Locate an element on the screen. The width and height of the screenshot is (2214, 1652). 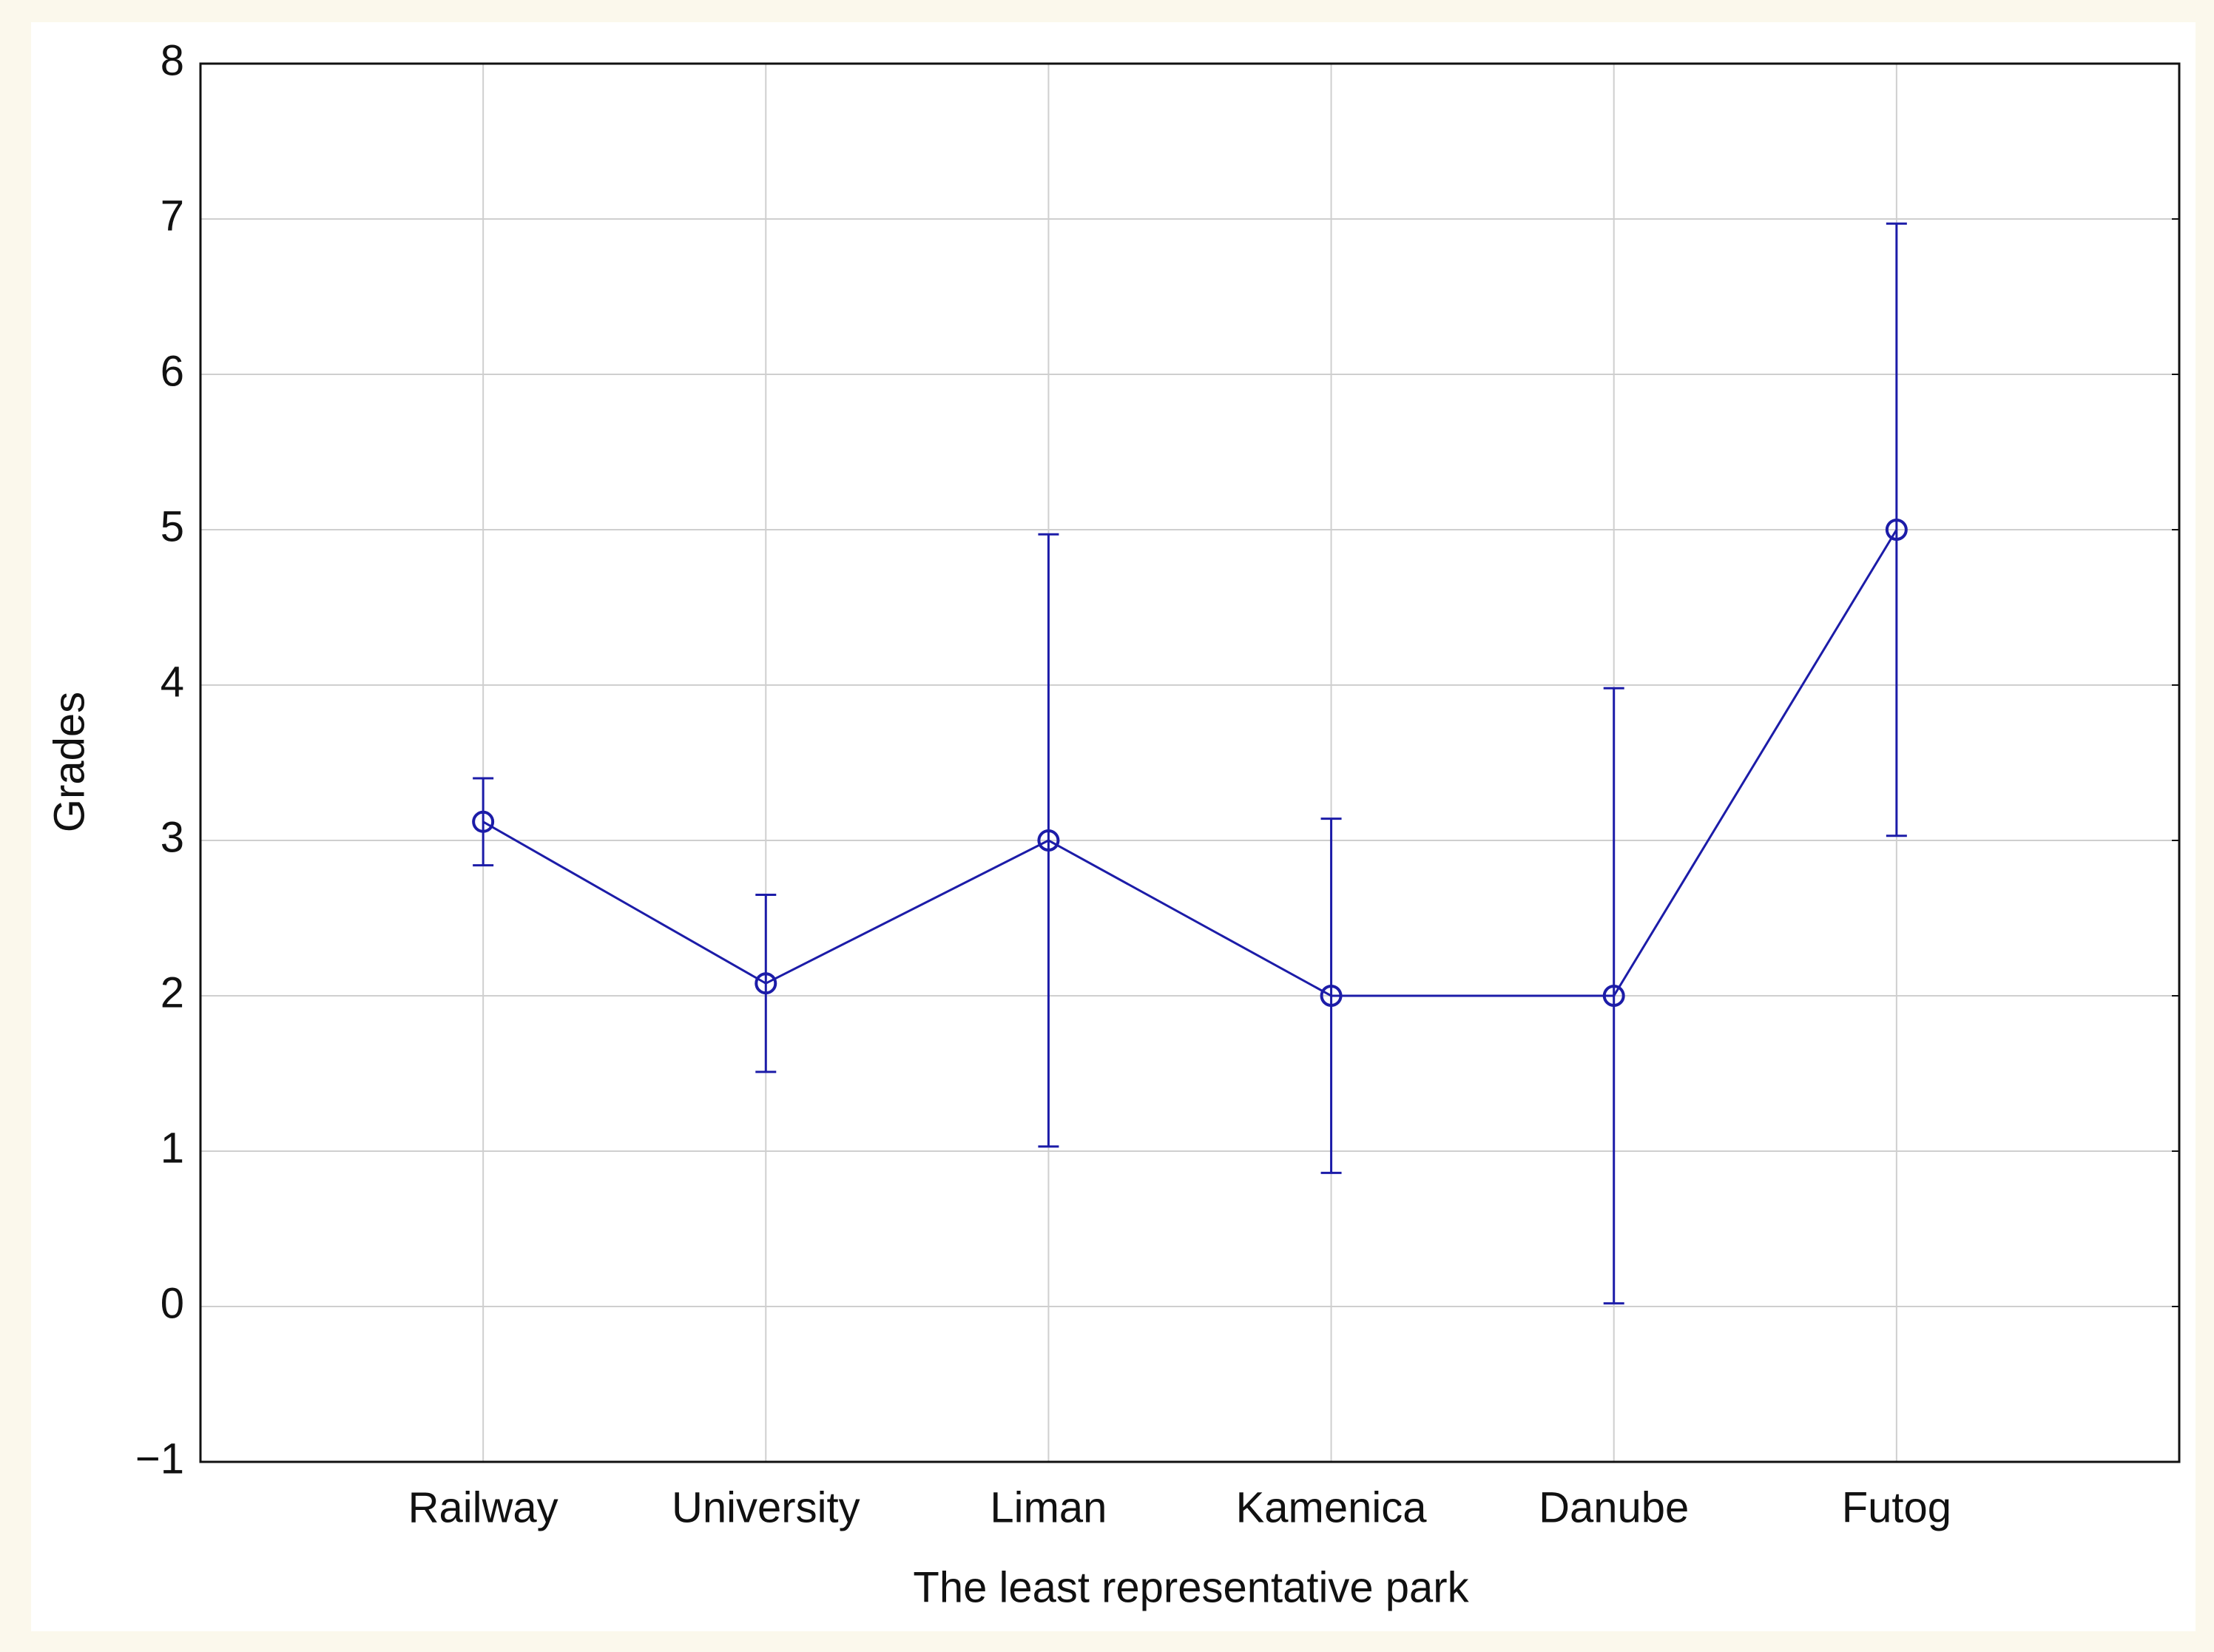
y-tick-label: 4 is located at coordinates (172, 682).